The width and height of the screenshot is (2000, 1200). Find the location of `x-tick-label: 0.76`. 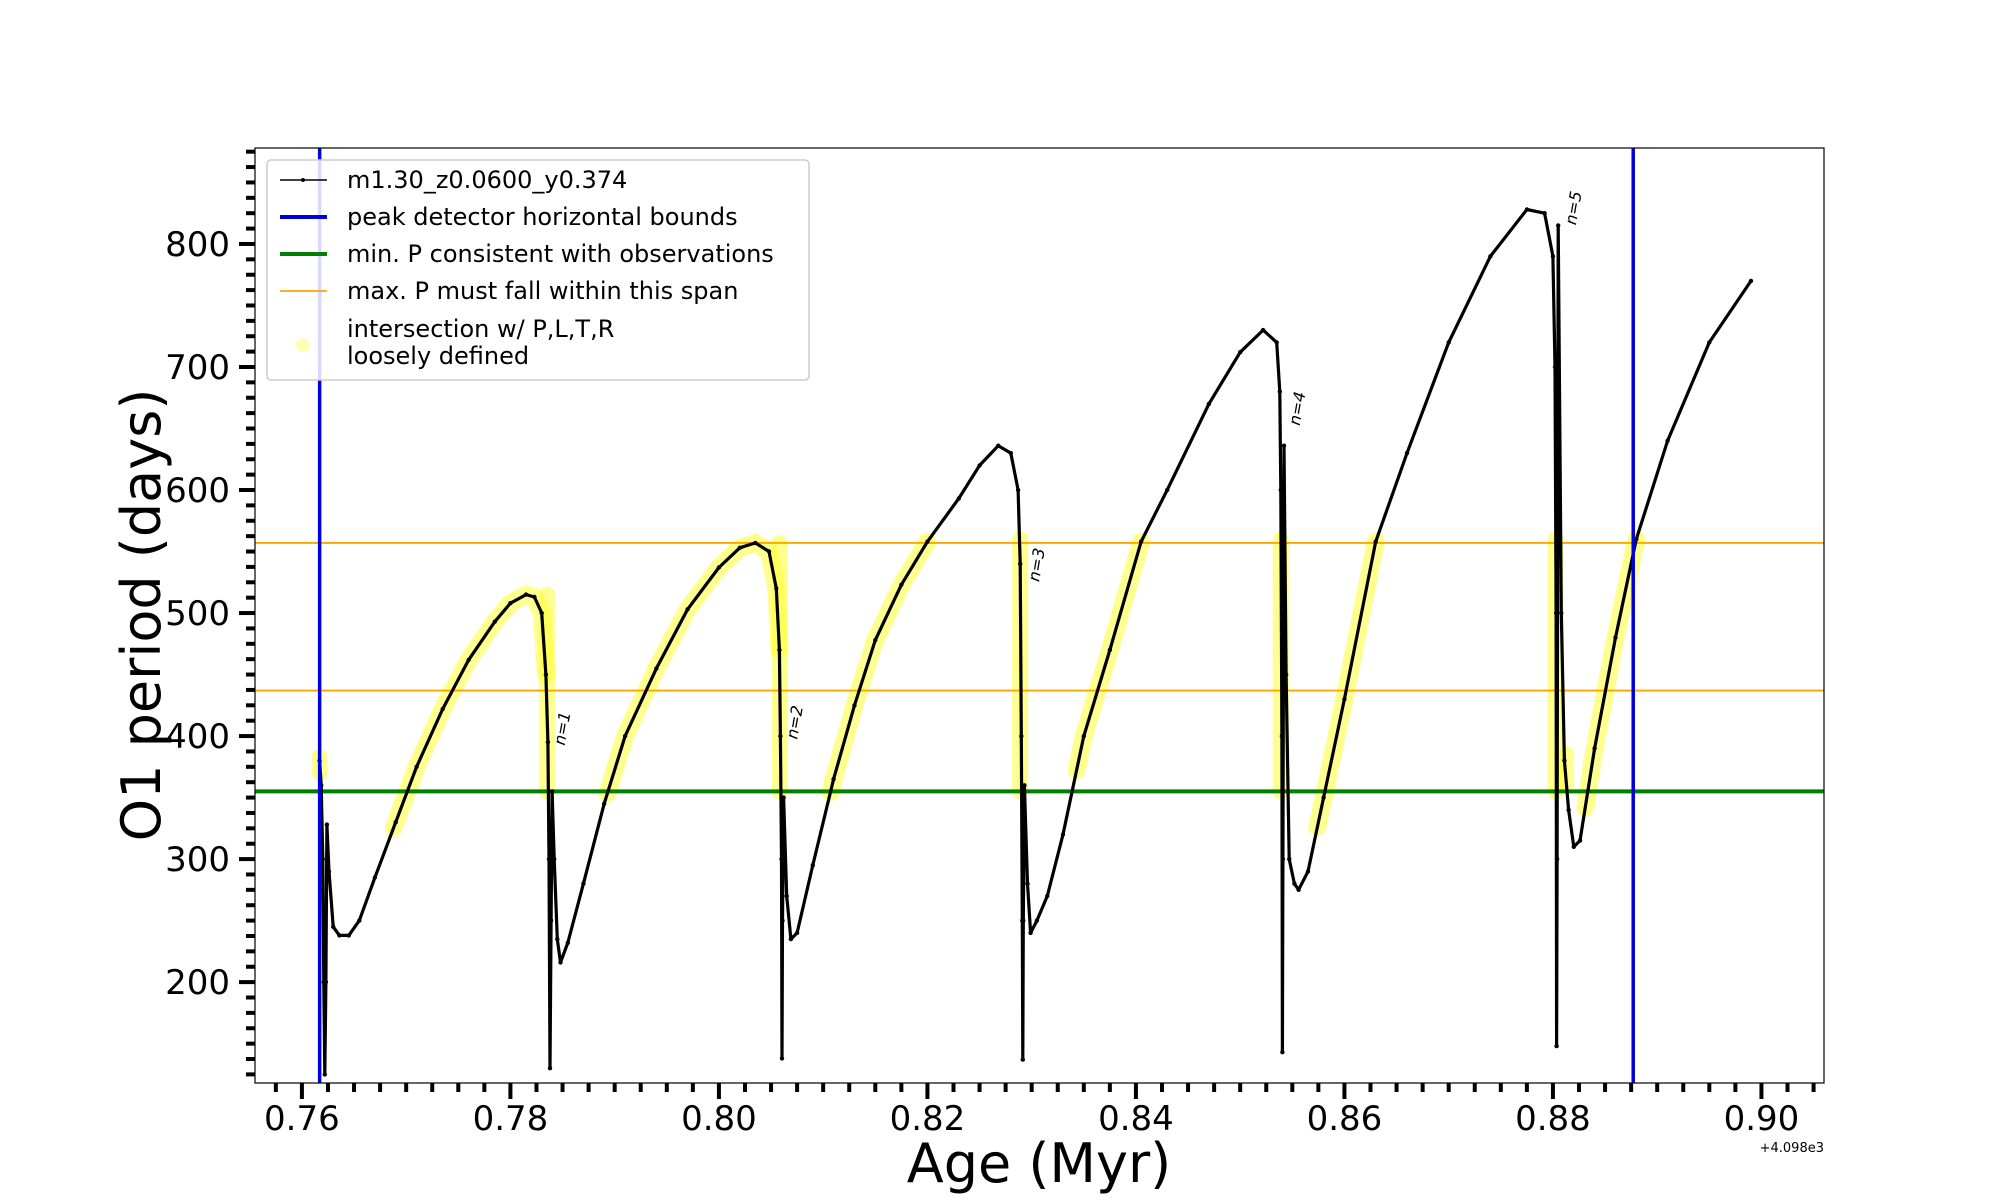

x-tick-label: 0.76 is located at coordinates (302, 1119).